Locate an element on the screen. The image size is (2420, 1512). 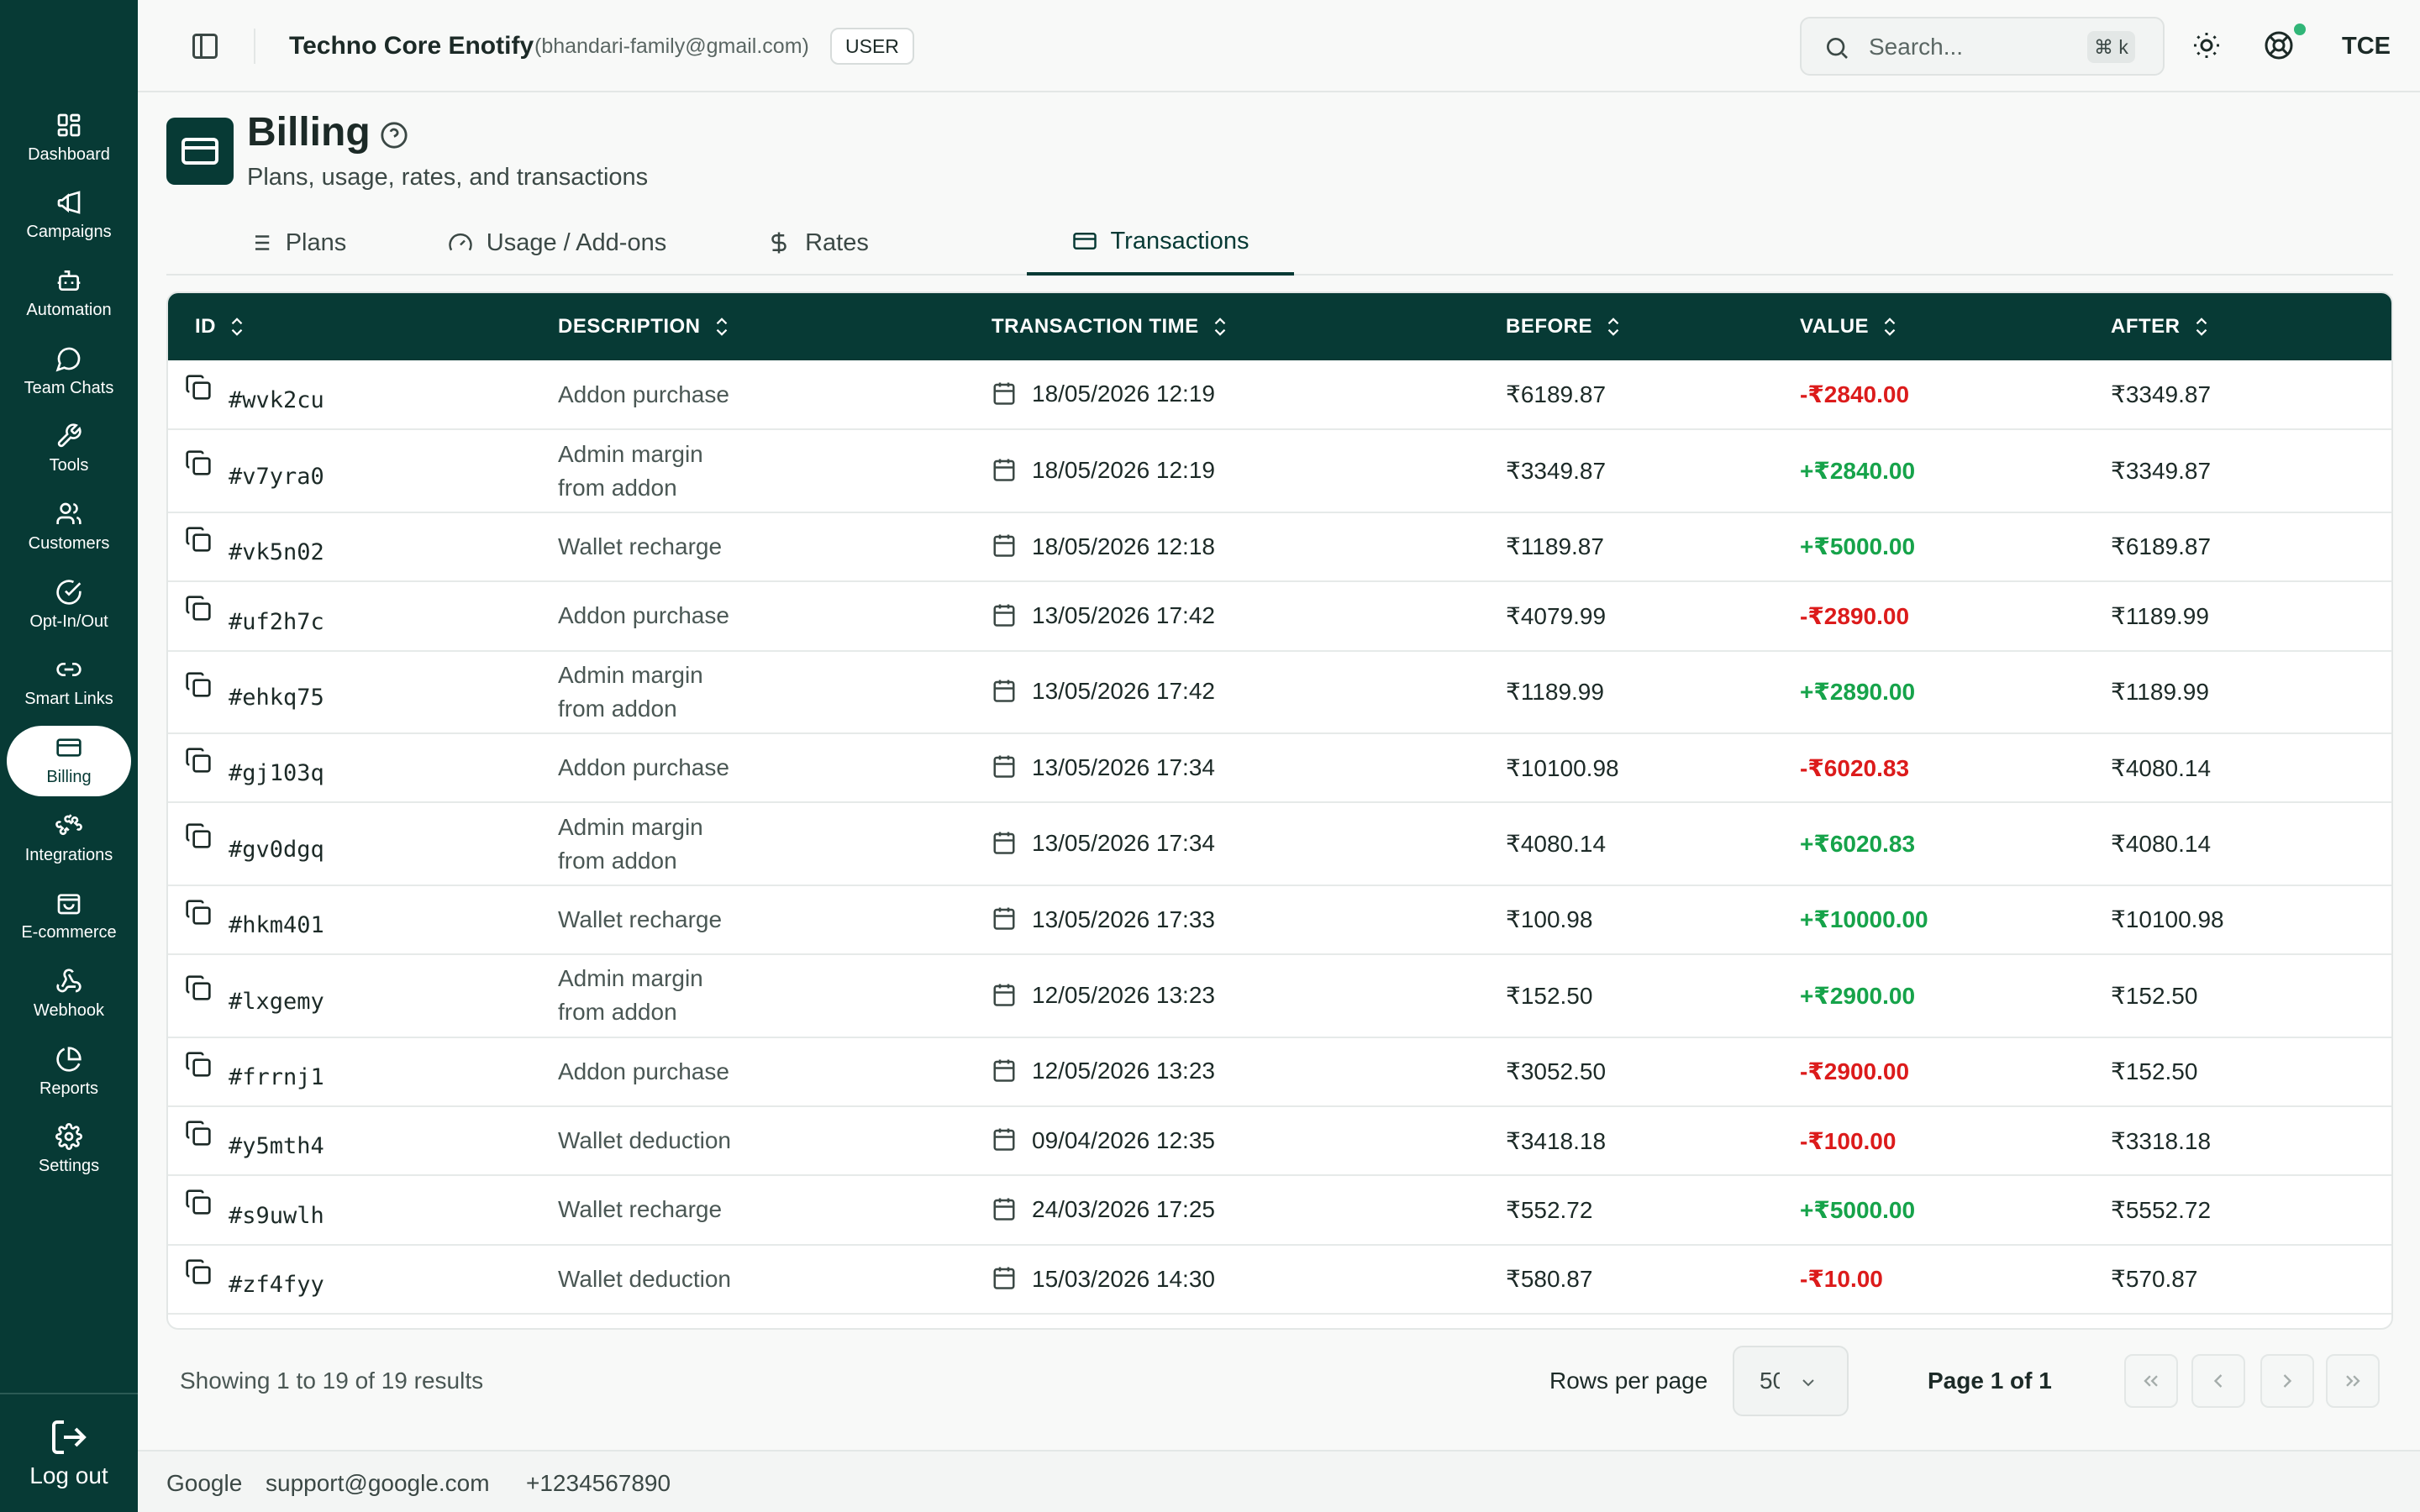
tab-rates: Rates is located at coordinates (817, 243).